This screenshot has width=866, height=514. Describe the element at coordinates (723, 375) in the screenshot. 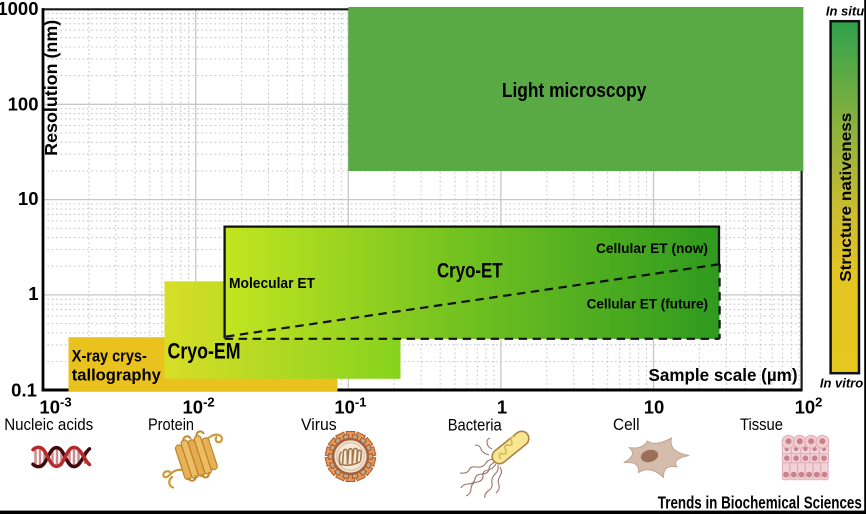

I see `svg-text: Sample scale (µm)` at that location.